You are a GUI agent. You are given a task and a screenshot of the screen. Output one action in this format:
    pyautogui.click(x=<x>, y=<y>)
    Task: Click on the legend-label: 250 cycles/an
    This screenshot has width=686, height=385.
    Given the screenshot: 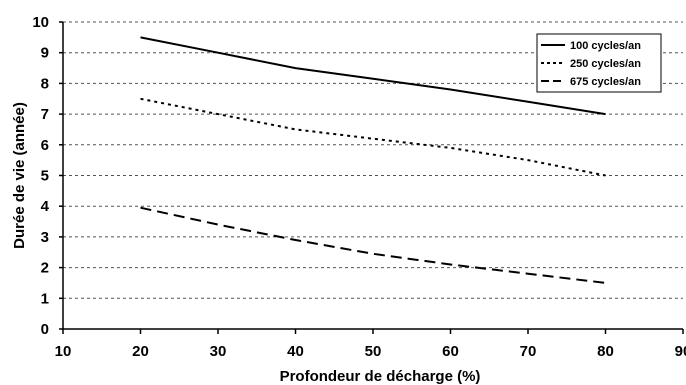 What is the action you would take?
    pyautogui.click(x=605, y=64)
    